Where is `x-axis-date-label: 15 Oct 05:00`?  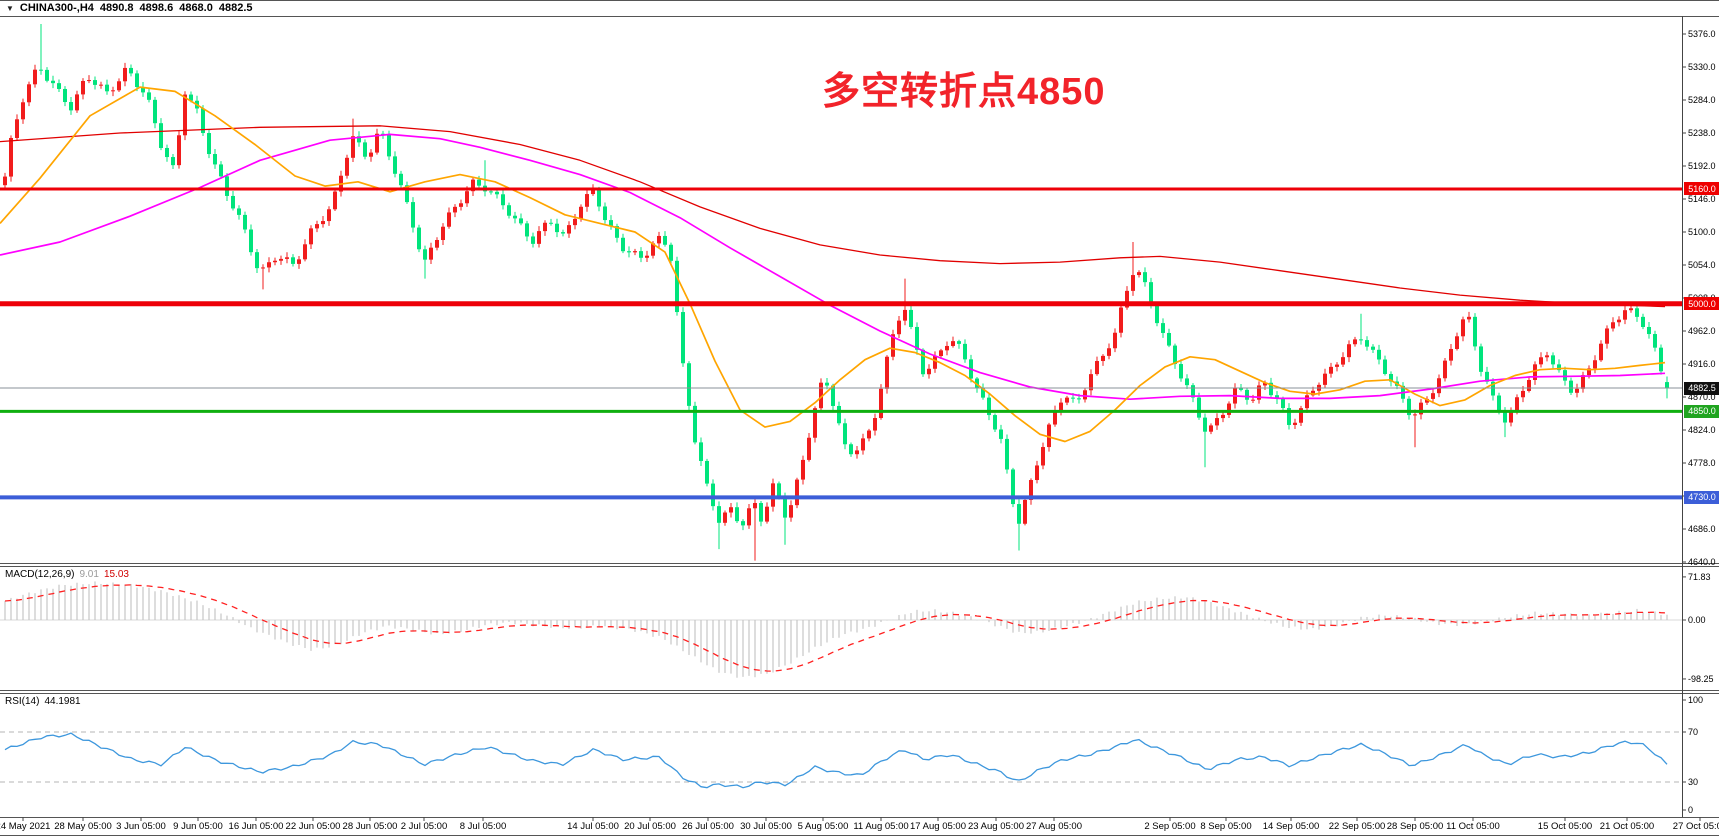 x-axis-date-label: 15 Oct 05:00 is located at coordinates (1565, 826).